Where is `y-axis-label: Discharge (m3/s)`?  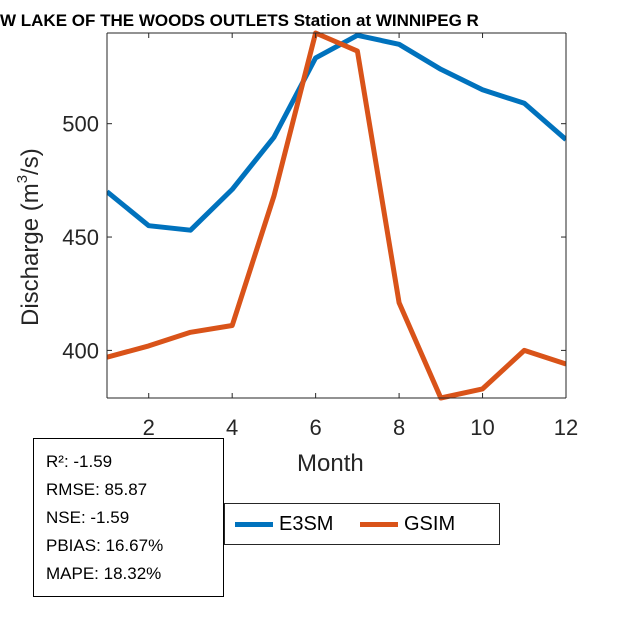 y-axis-label: Discharge (m3/s) is located at coordinates (29, 237).